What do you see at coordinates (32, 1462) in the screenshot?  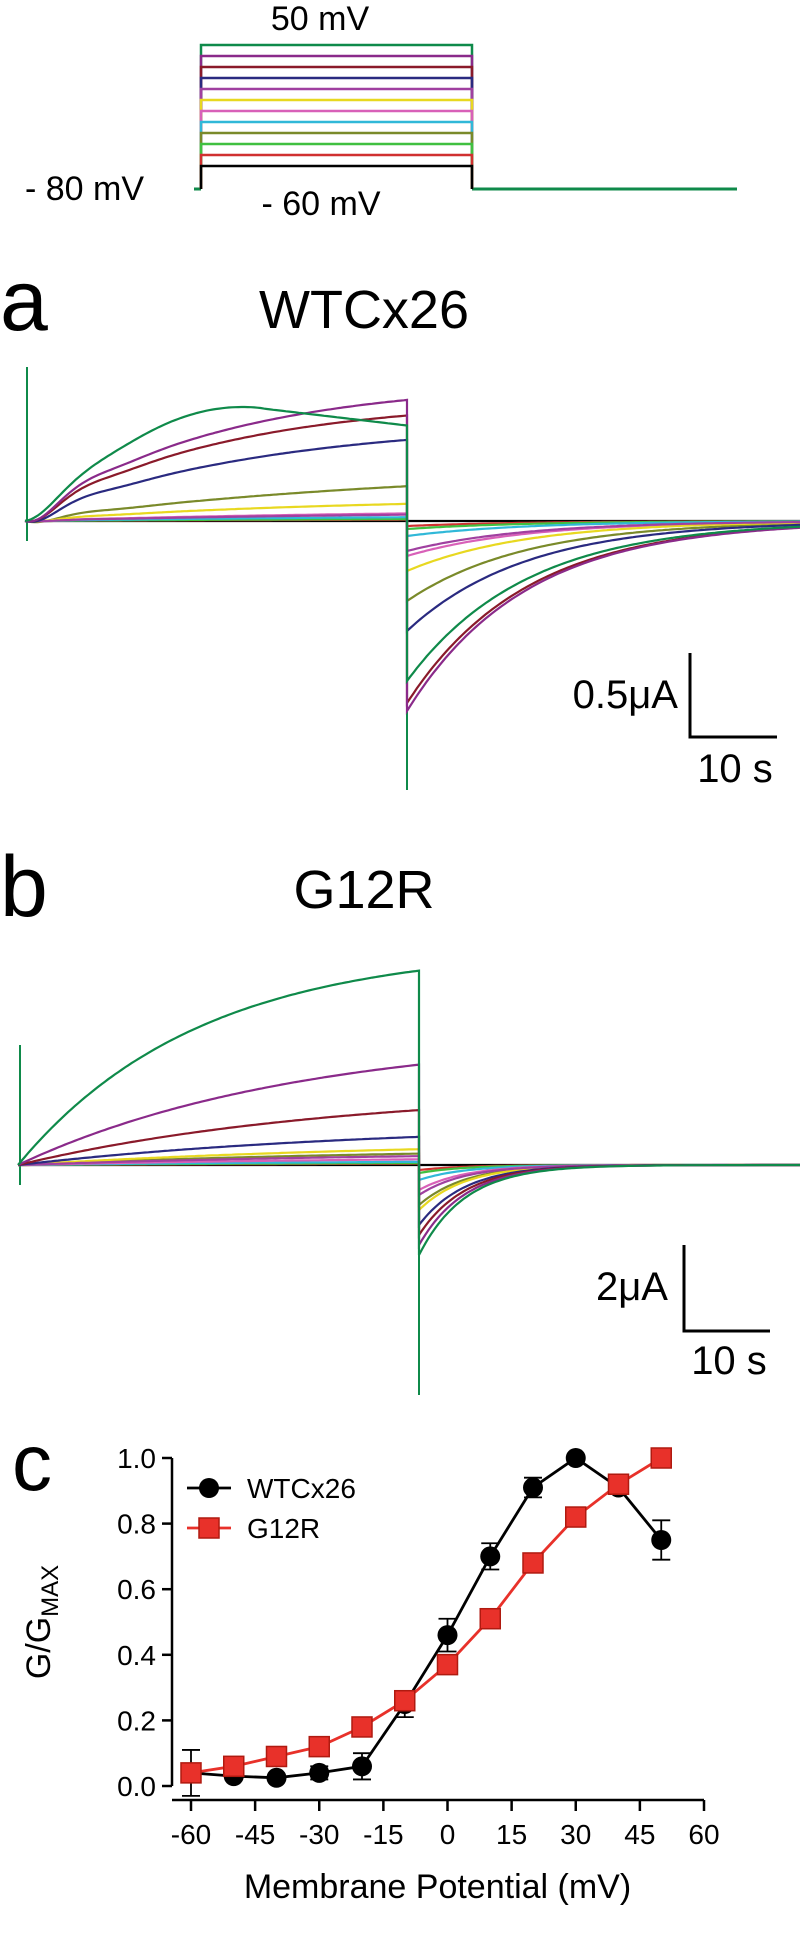 I see `panel-letter: c` at bounding box center [32, 1462].